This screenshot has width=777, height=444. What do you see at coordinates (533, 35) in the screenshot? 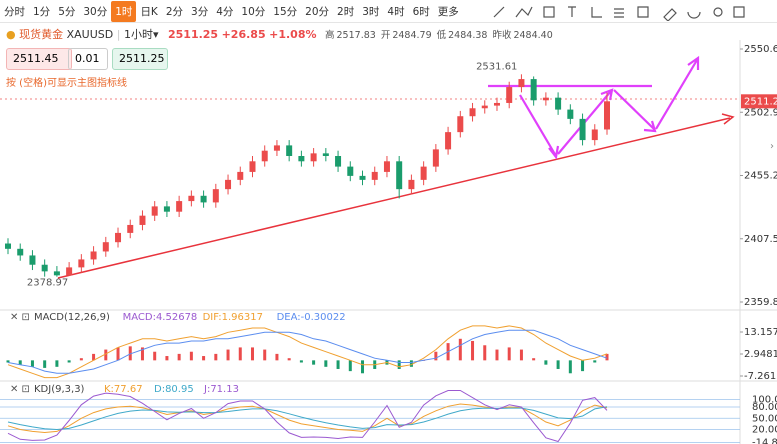
I see `stat-value: 2484.40` at bounding box center [533, 35].